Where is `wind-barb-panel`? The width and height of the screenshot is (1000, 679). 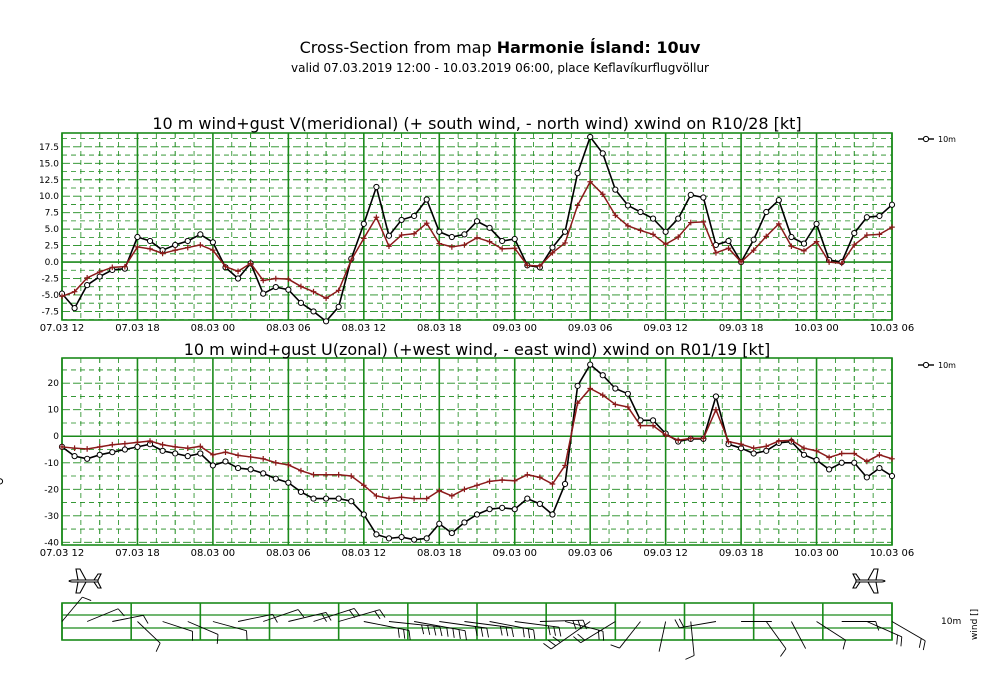
wind-barb-panel is located at coordinates (493, 628).